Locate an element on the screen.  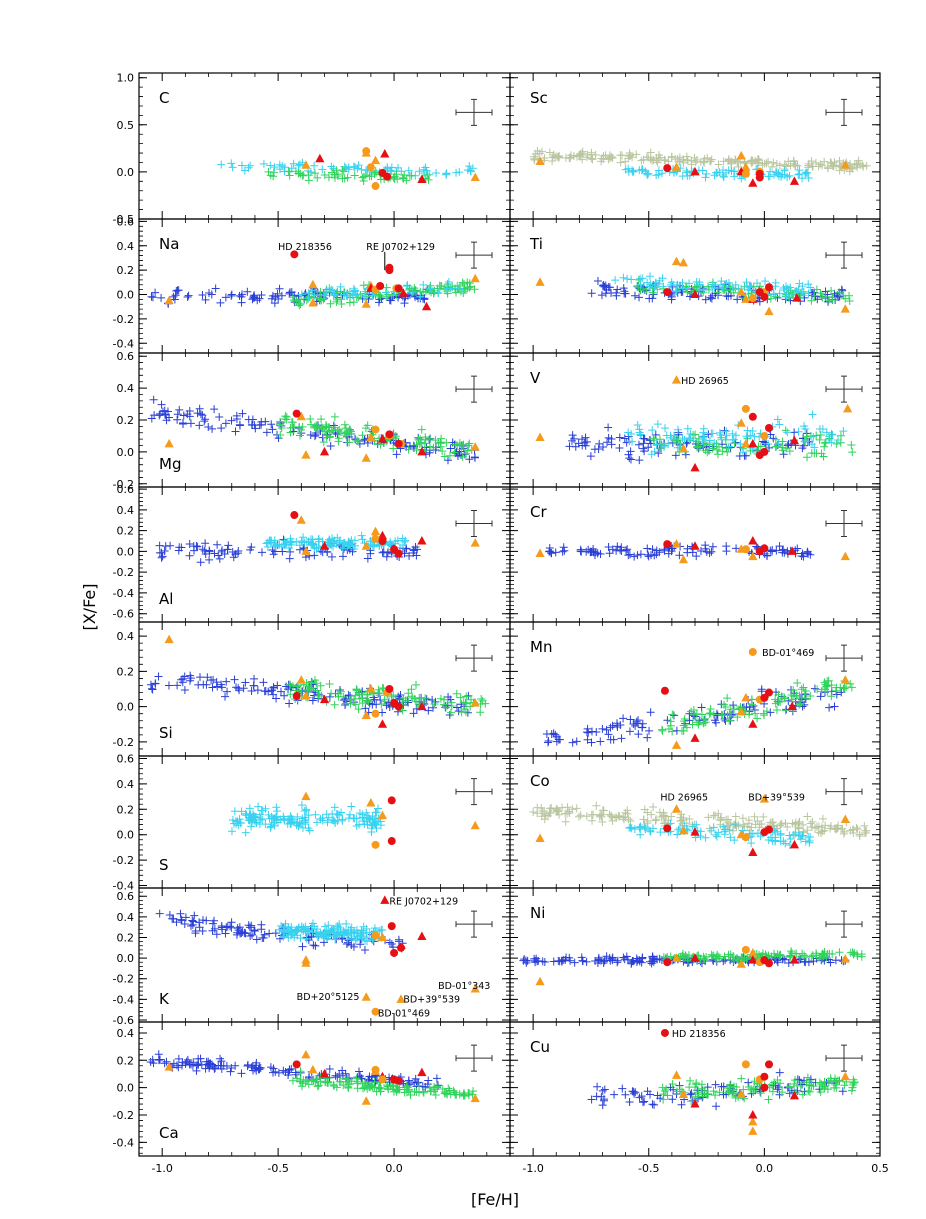
element-label: Cr is located at coordinates (538, 512).